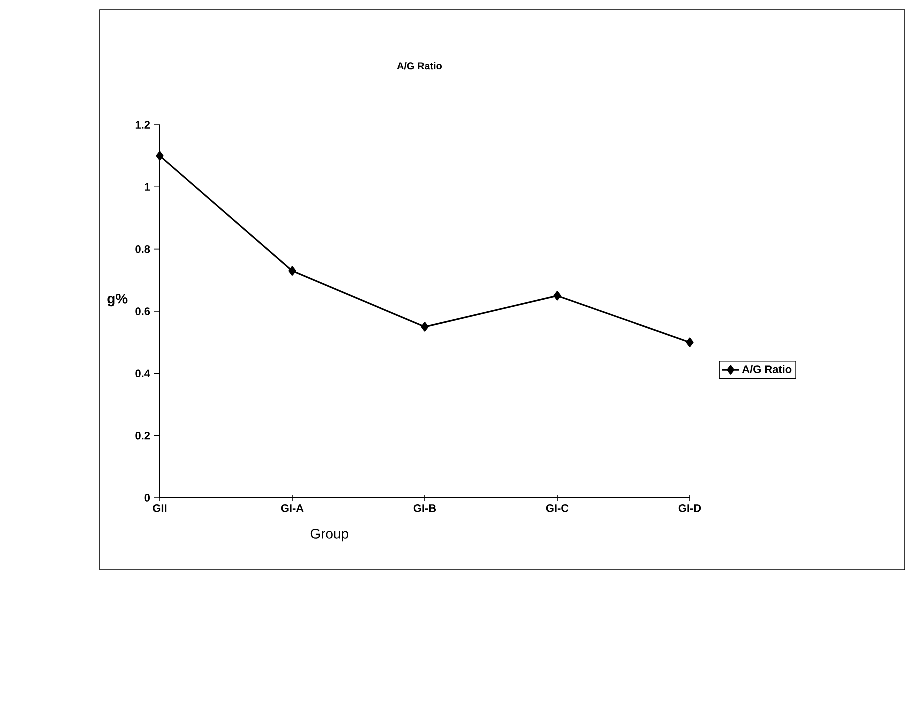 This screenshot has height=702, width=922. What do you see at coordinates (329, 535) in the screenshot?
I see `x-axis-title: Group` at bounding box center [329, 535].